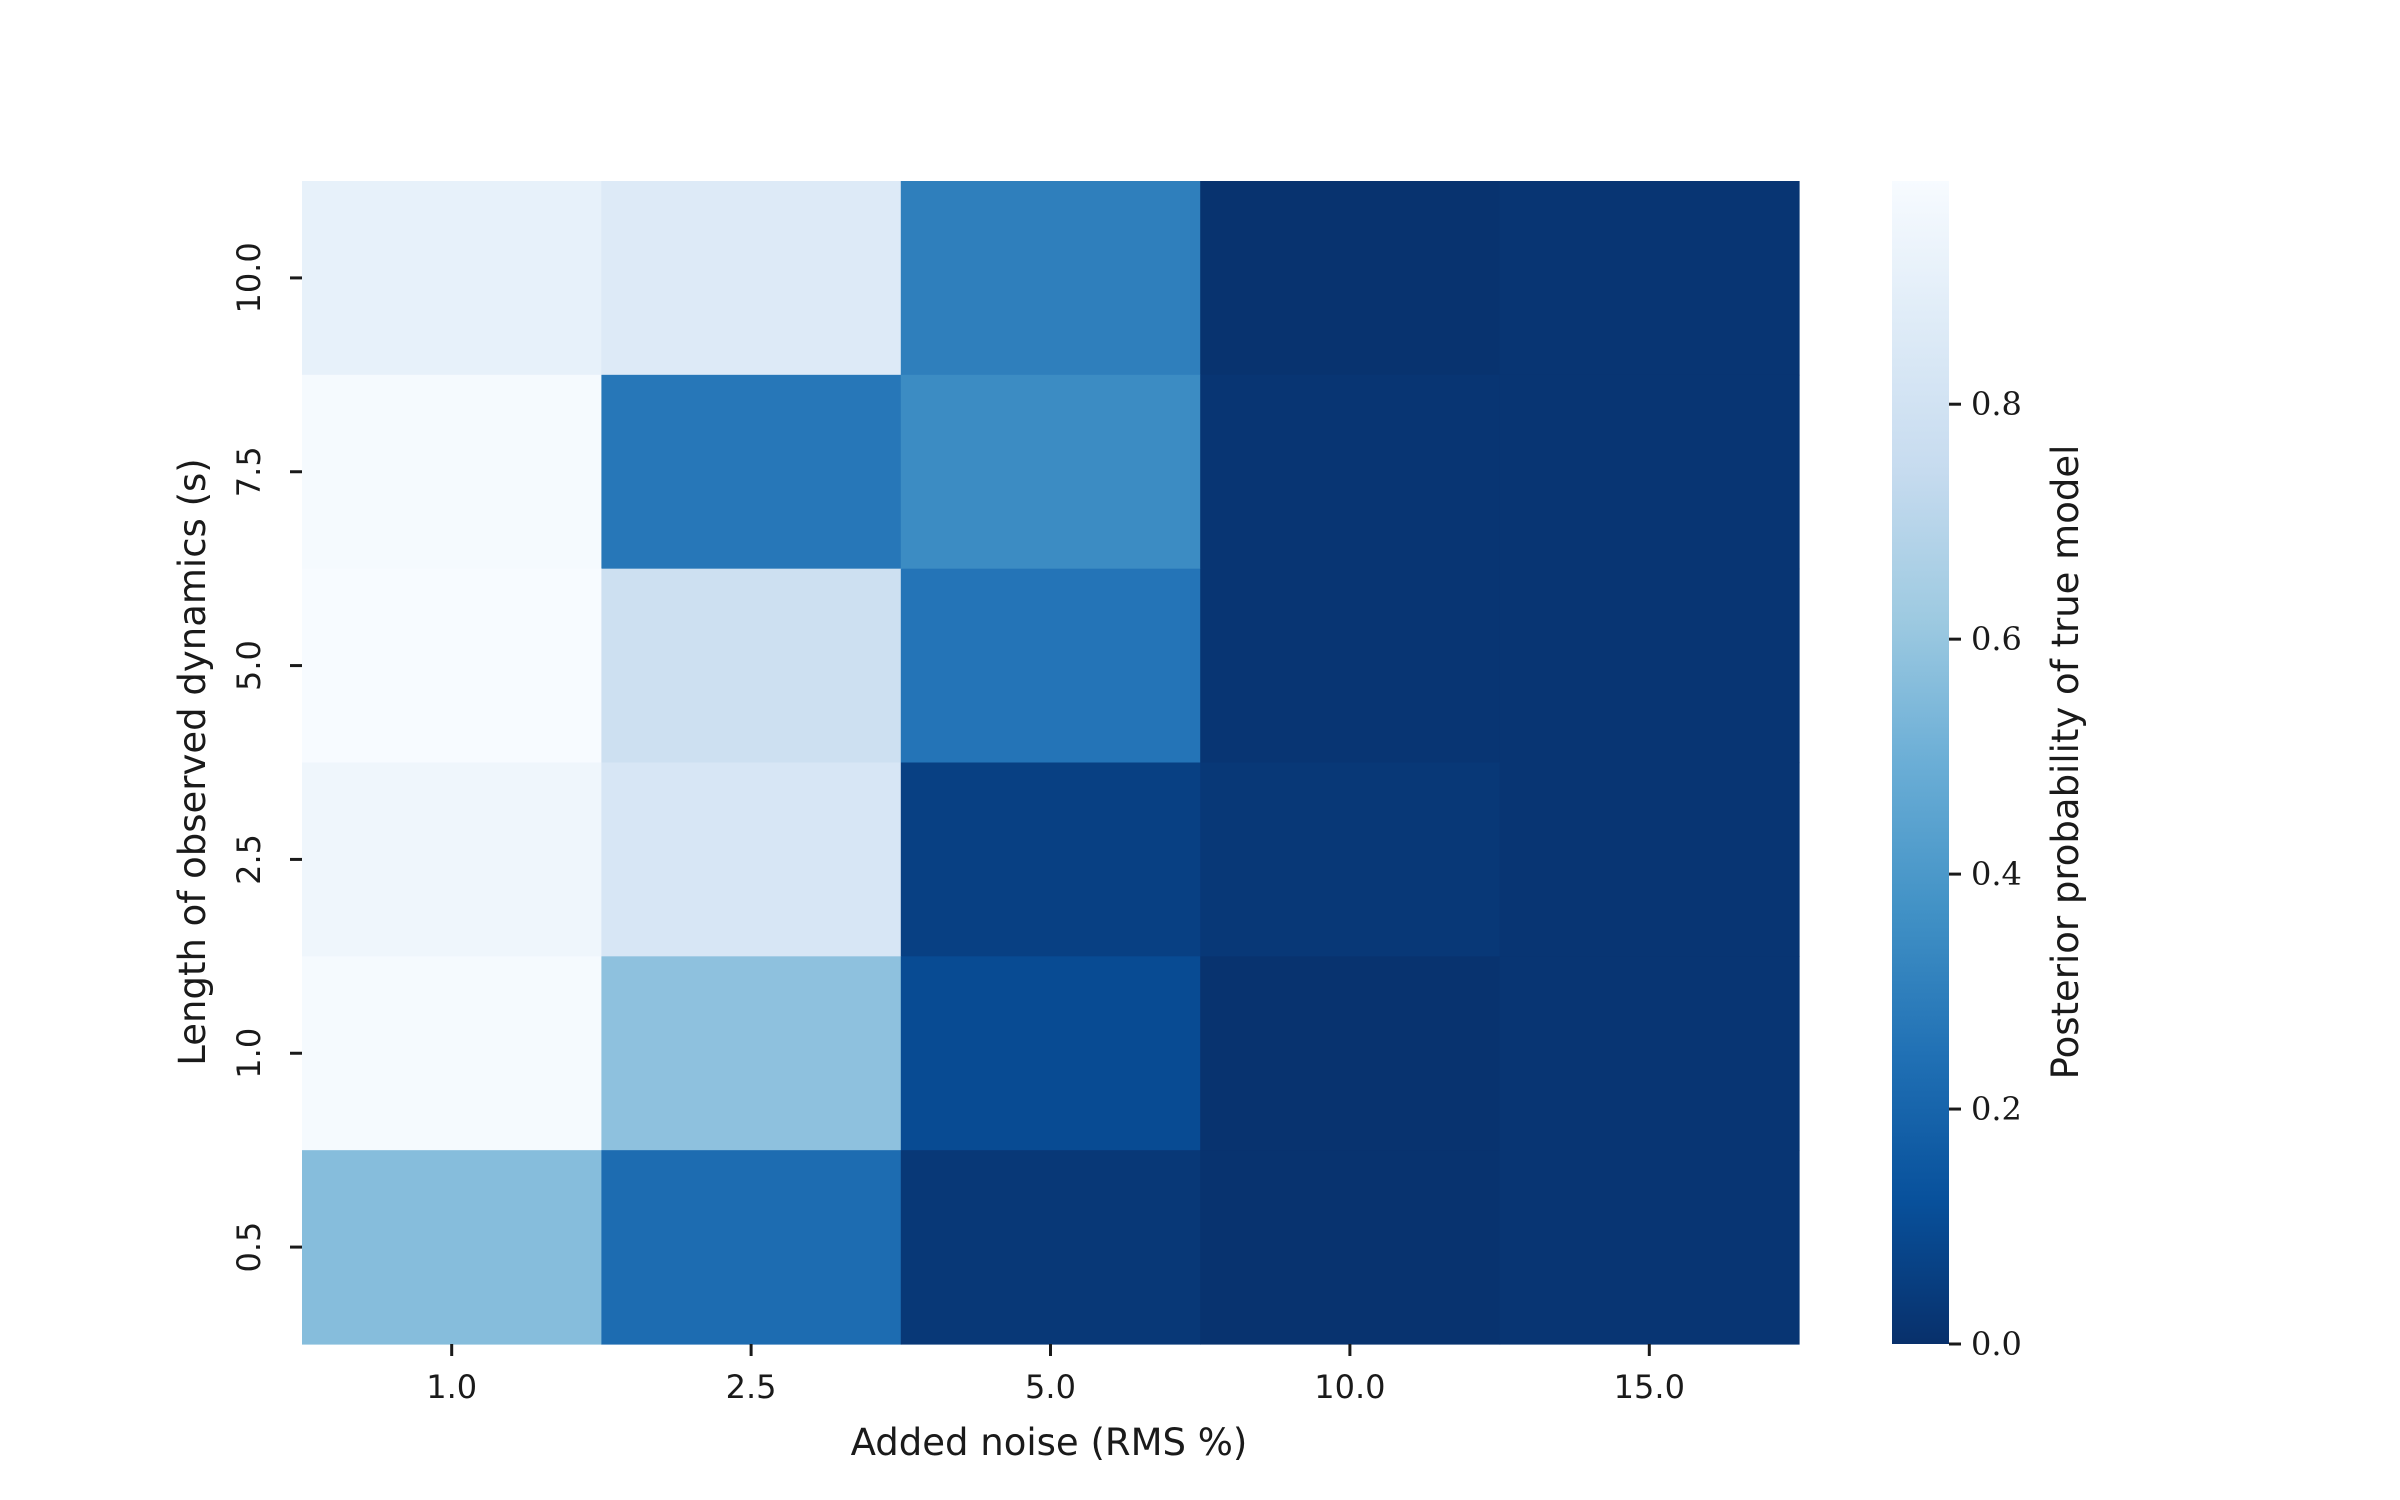  What do you see at coordinates (1996, 639) in the screenshot?
I see `colorbar-tick-label: 0.6` at bounding box center [1996, 639].